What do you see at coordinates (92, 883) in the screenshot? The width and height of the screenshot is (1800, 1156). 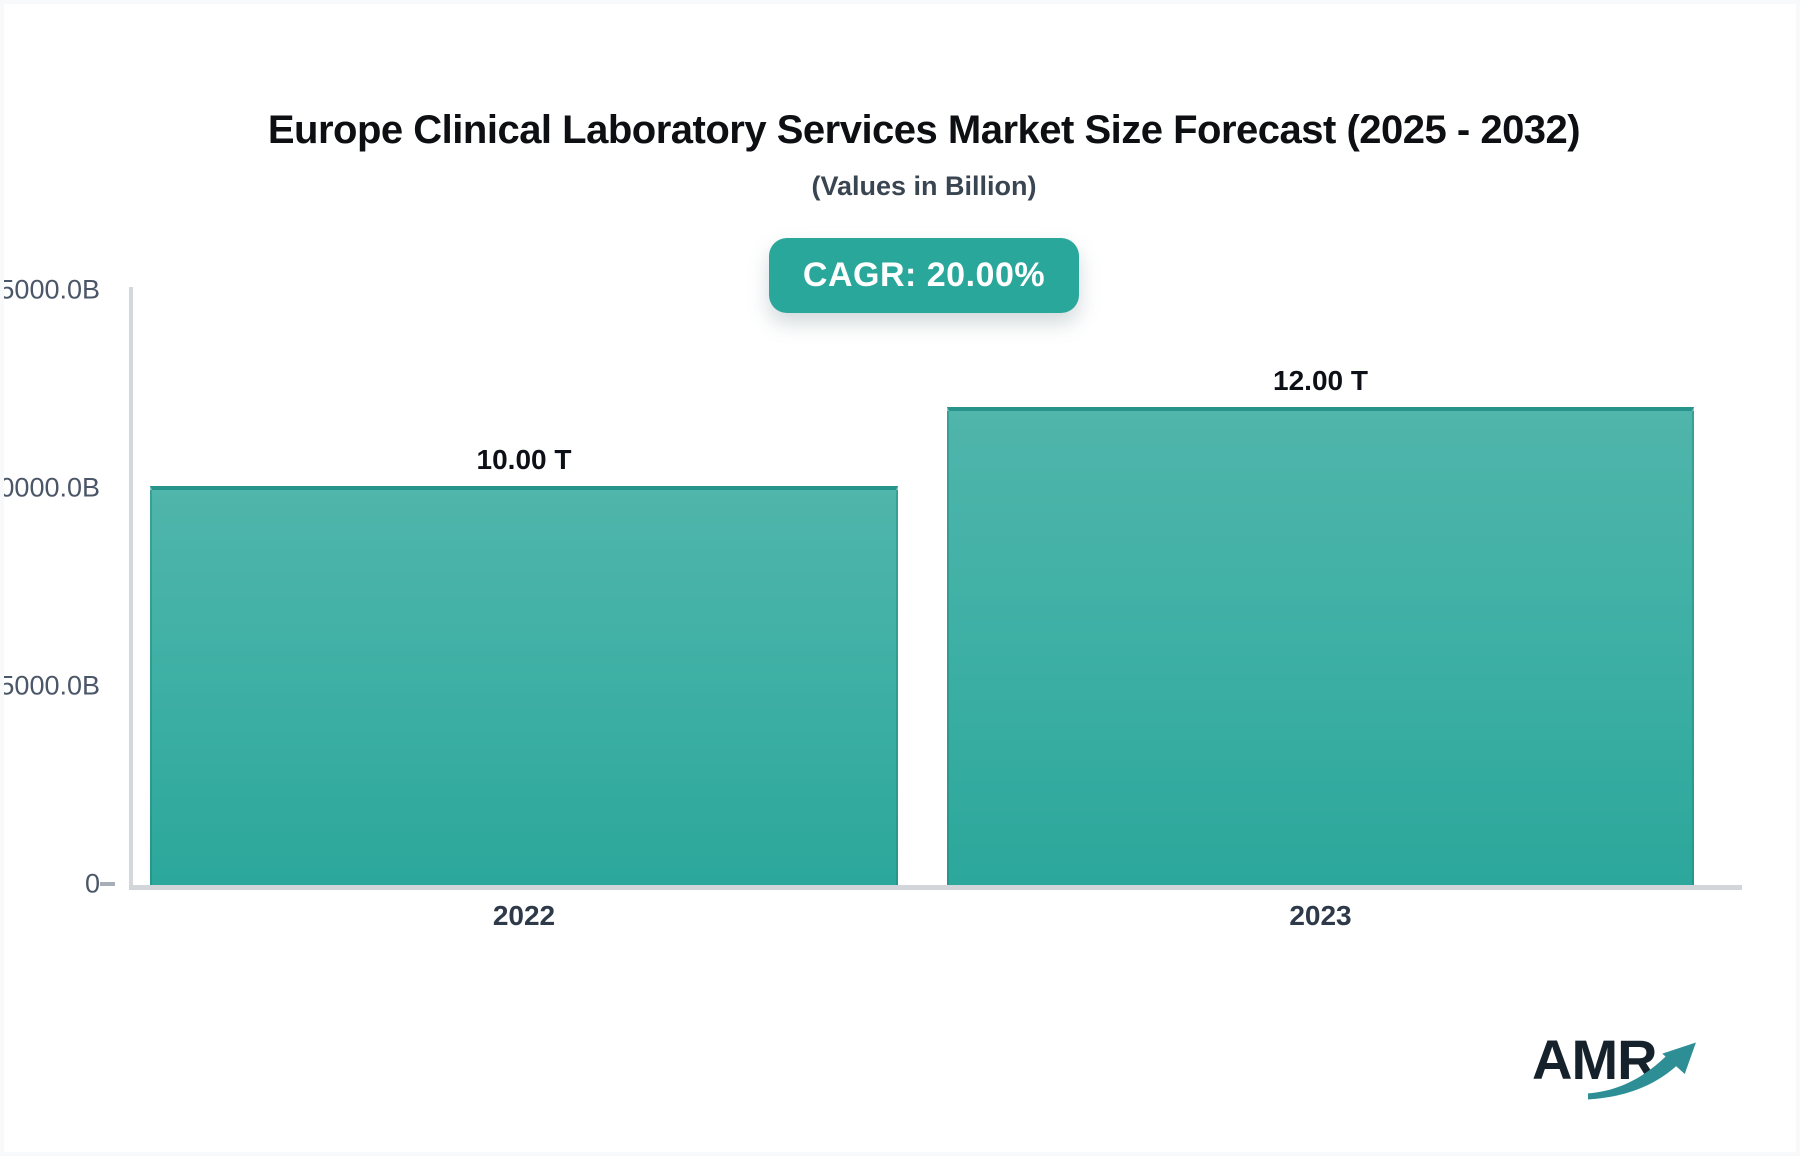 I see `y-tick-label-zero: 0` at bounding box center [92, 883].